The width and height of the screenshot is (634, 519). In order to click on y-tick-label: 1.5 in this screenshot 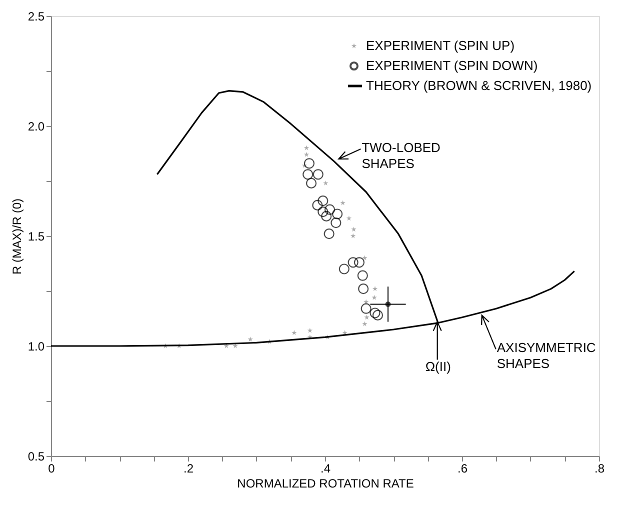, I will do `click(36, 237)`.